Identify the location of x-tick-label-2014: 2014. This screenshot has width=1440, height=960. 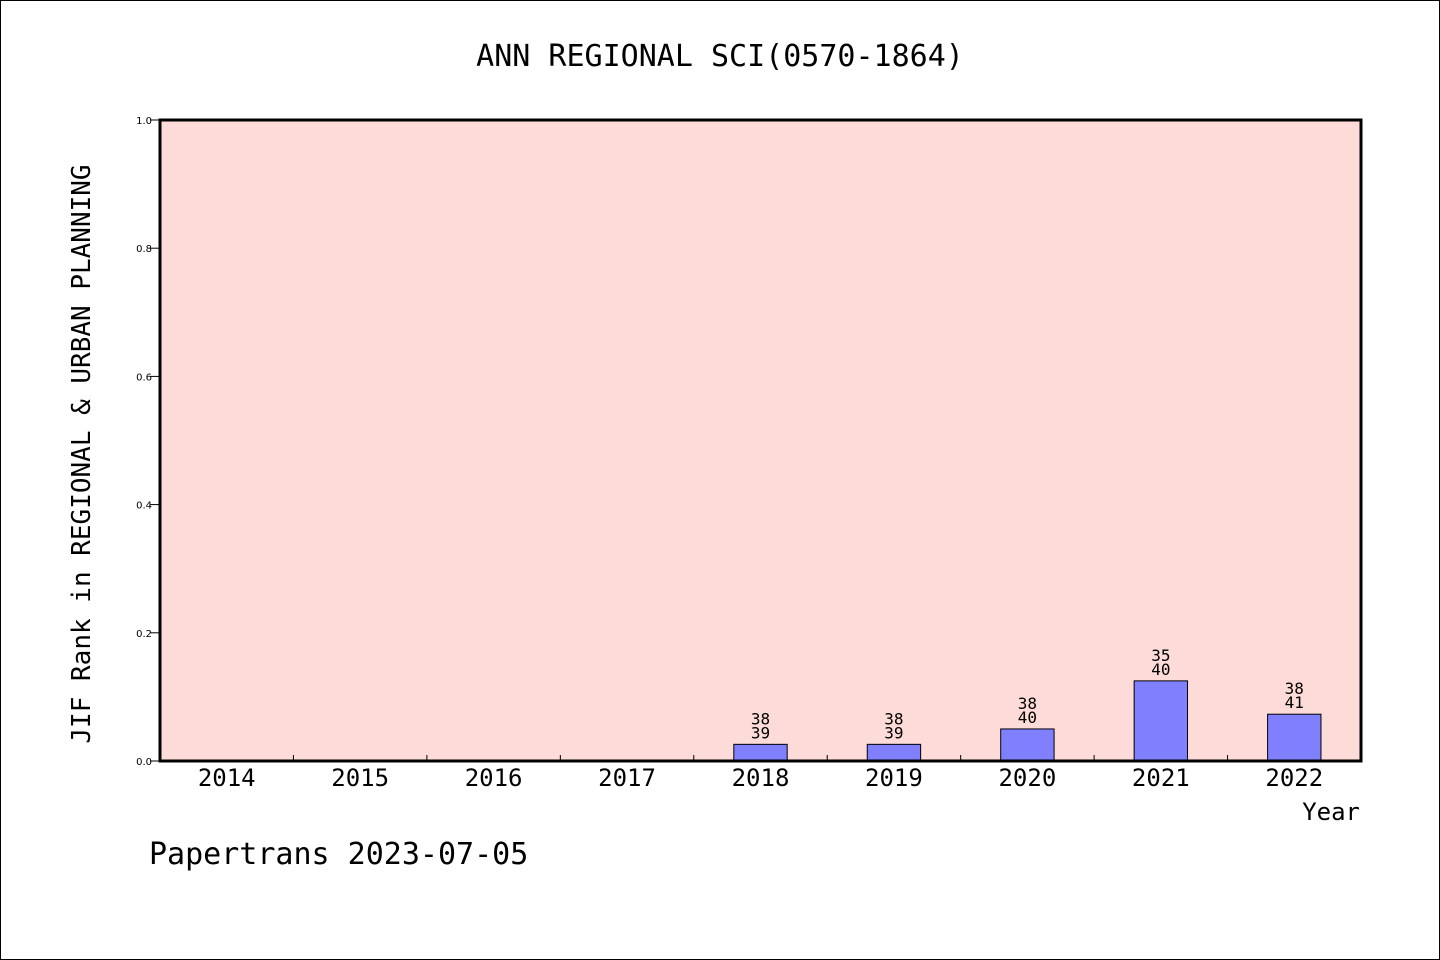
(227, 778).